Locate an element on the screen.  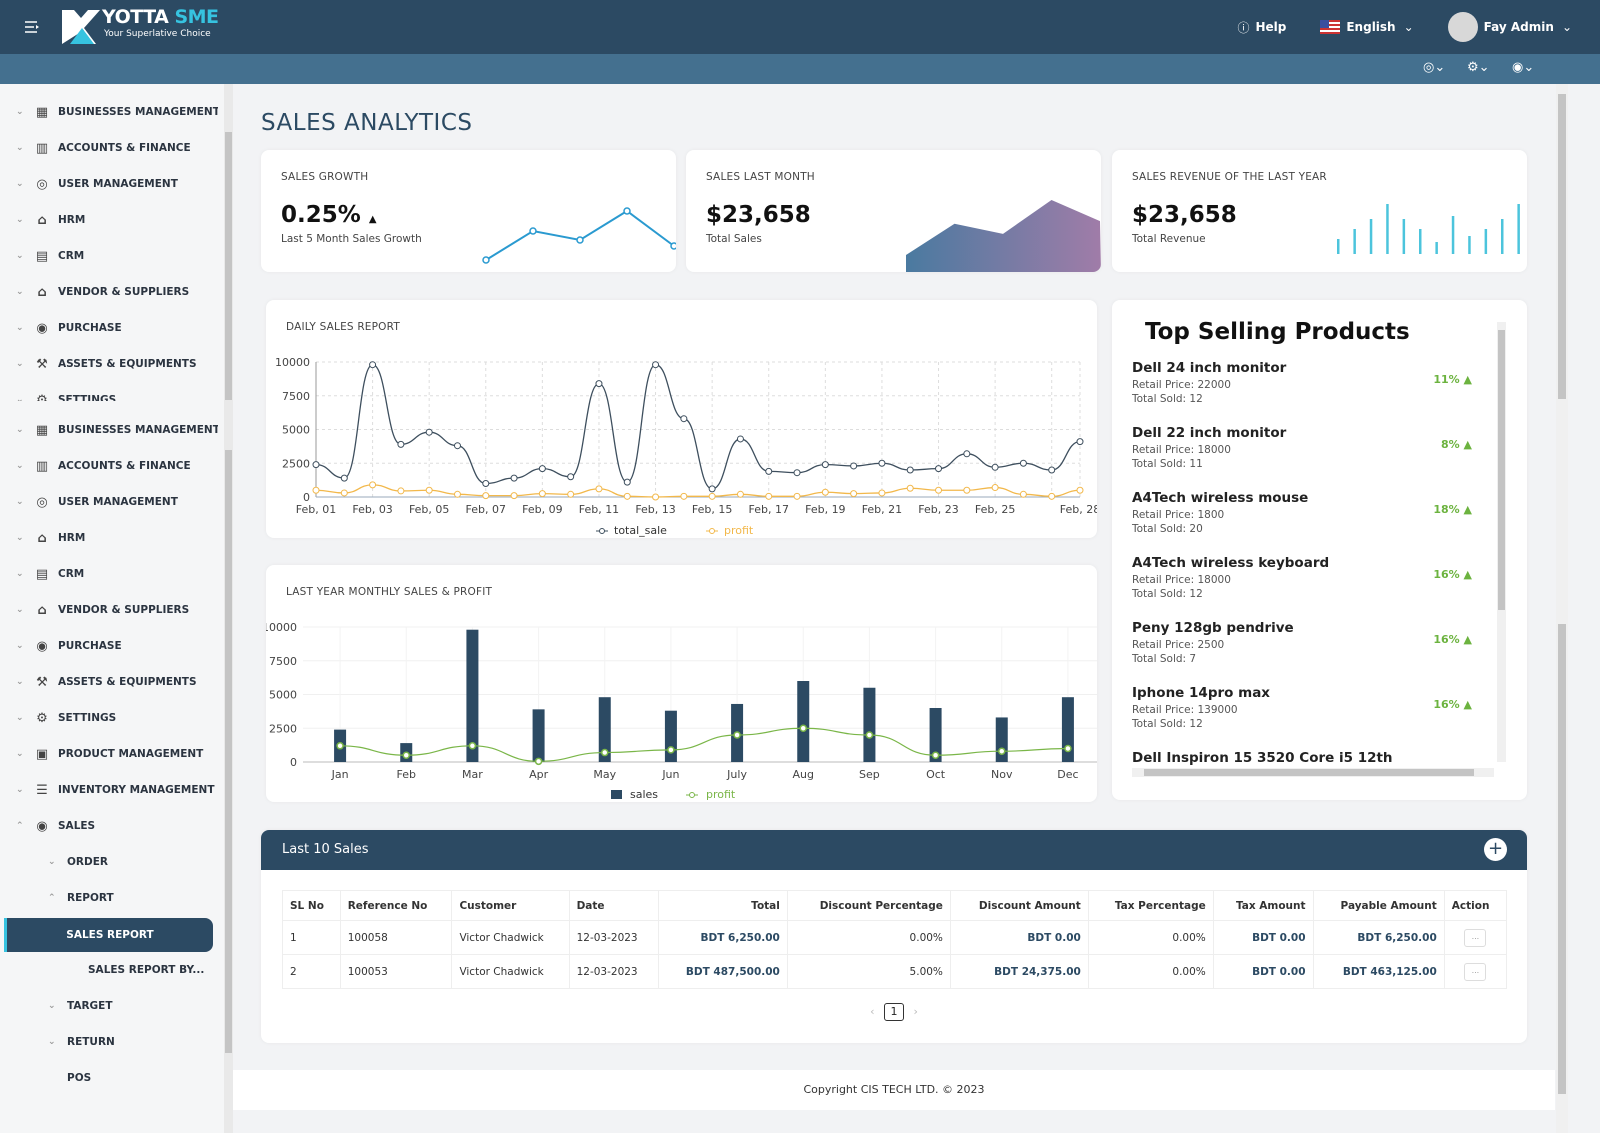
sidebar-item: ⌄ ORDER is located at coordinates (112, 862).